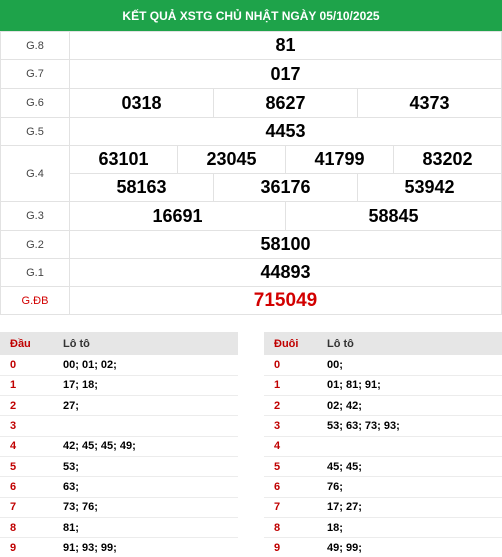  I want to click on duoi-digit: 5, so click(290, 467).